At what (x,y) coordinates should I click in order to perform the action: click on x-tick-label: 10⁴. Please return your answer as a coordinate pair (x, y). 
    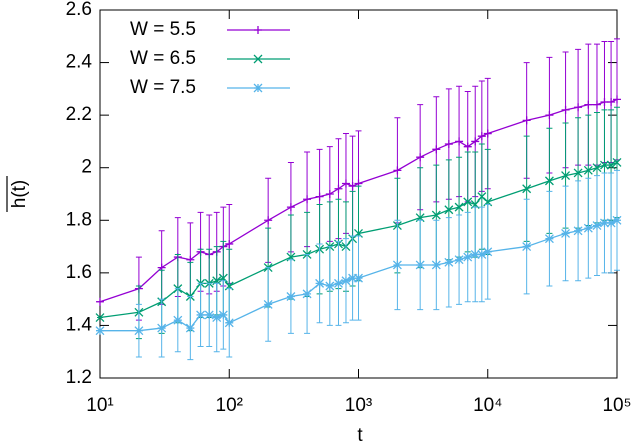
    Looking at the image, I should click on (487, 405).